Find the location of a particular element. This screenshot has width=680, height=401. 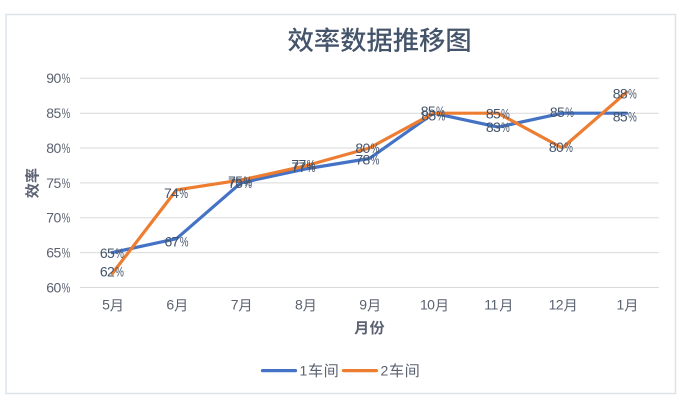

svg-text: 90 is located at coordinates (53, 78).